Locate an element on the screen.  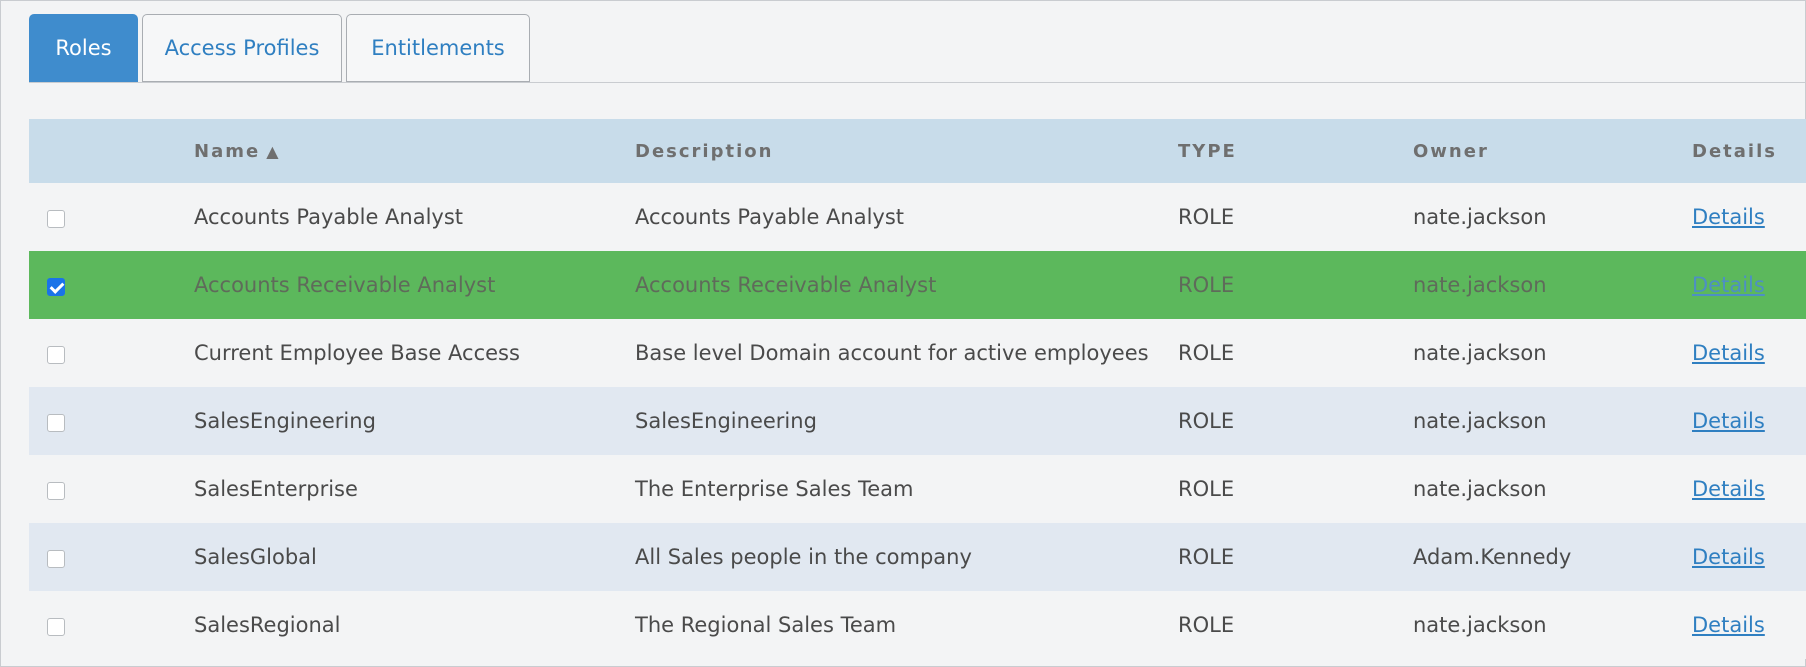
role-description: The Enterprise Sales Team is located at coordinates (774, 489).